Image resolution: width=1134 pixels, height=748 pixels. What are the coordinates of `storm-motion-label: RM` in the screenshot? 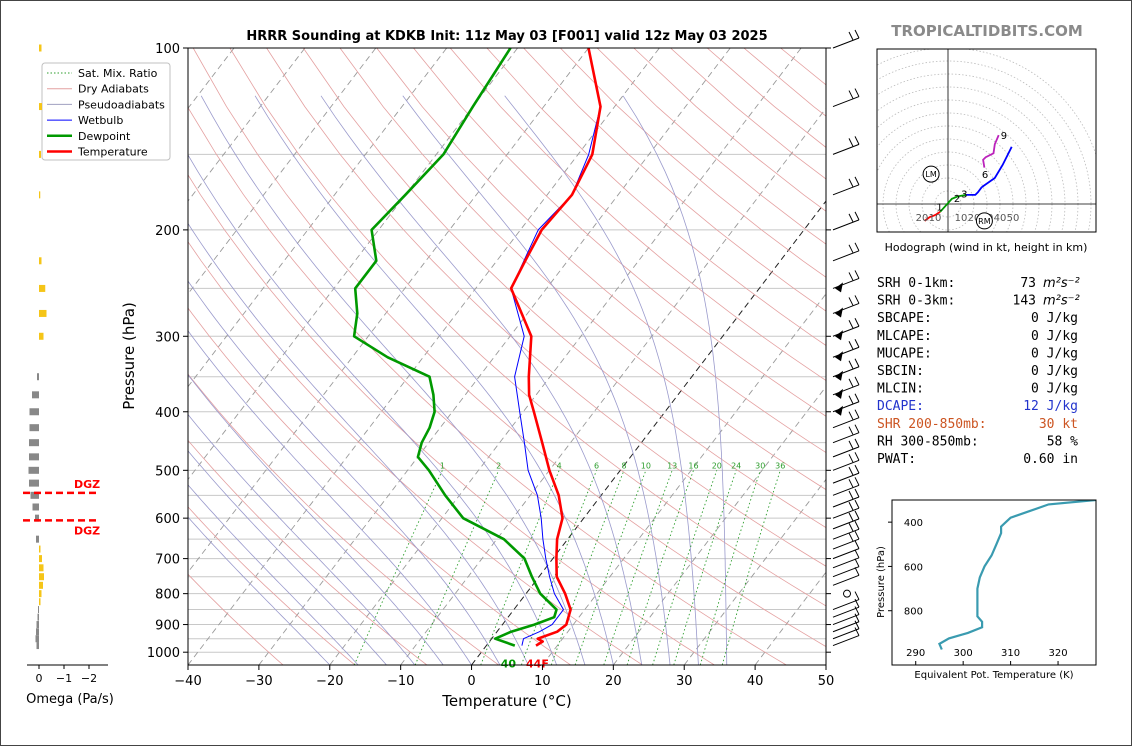 It's located at (984, 221).